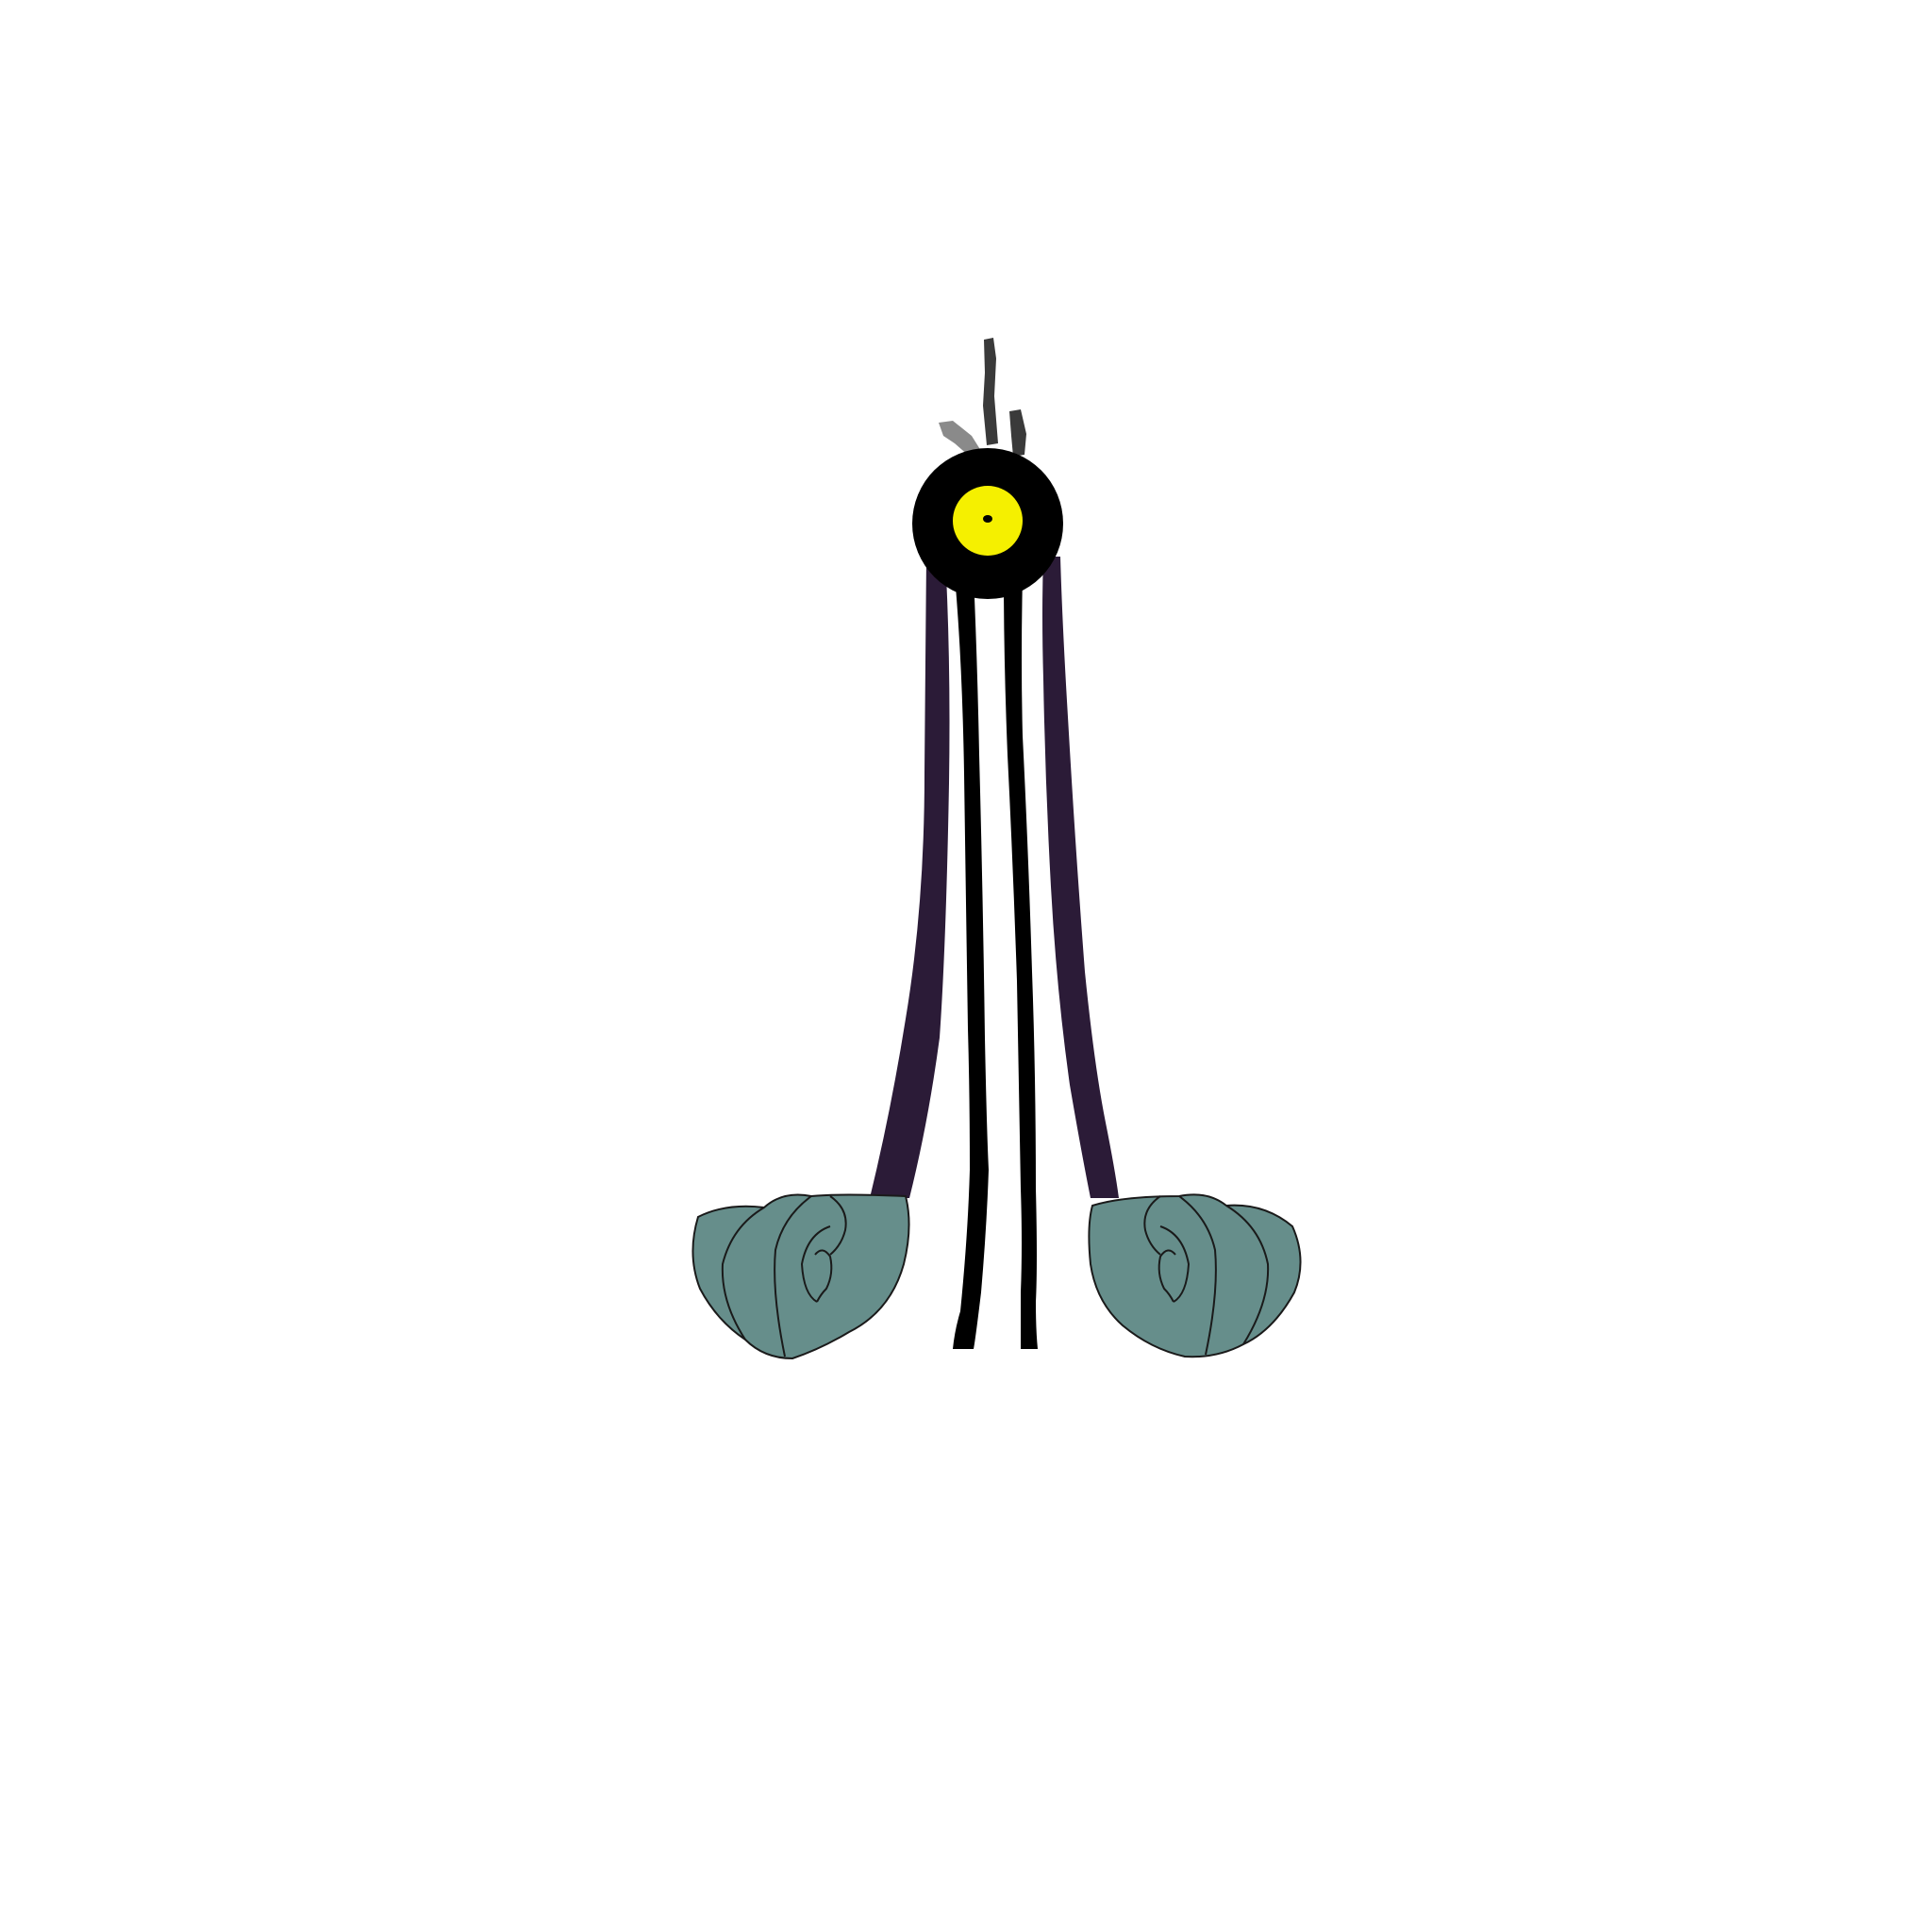  Describe the element at coordinates (960, 439) in the screenshot. I see `hair-tuft-left` at that location.